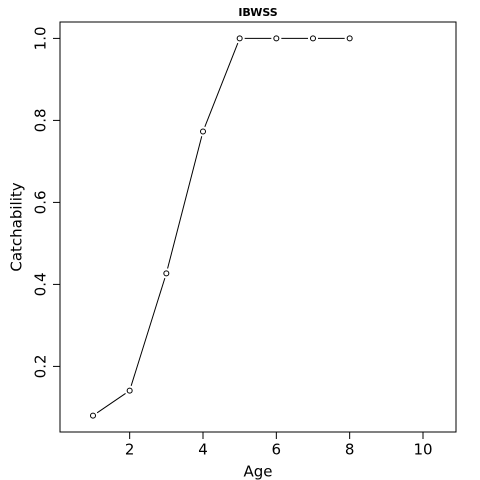 The height and width of the screenshot is (480, 480). What do you see at coordinates (41, 202) in the screenshot?
I see `y-tick-label: 0.6` at bounding box center [41, 202].